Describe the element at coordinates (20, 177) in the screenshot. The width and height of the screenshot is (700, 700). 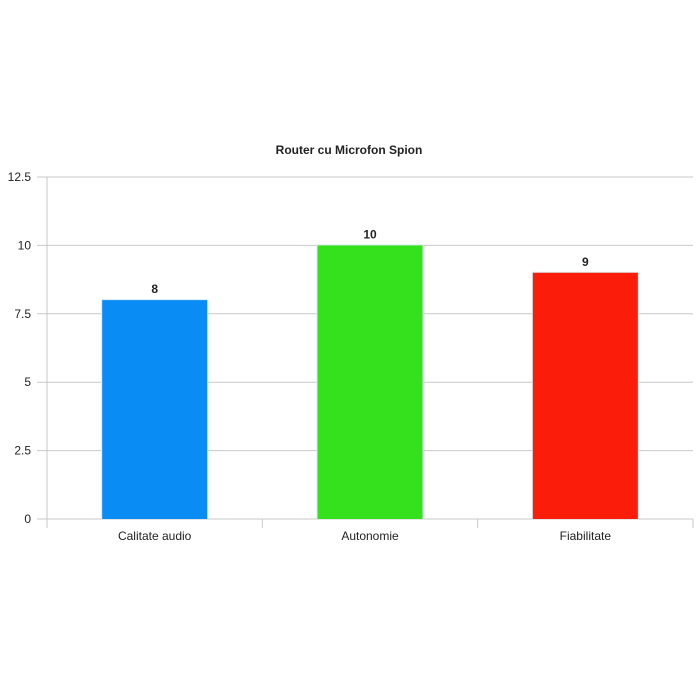
I see `y-tick-label: 12.5` at that location.